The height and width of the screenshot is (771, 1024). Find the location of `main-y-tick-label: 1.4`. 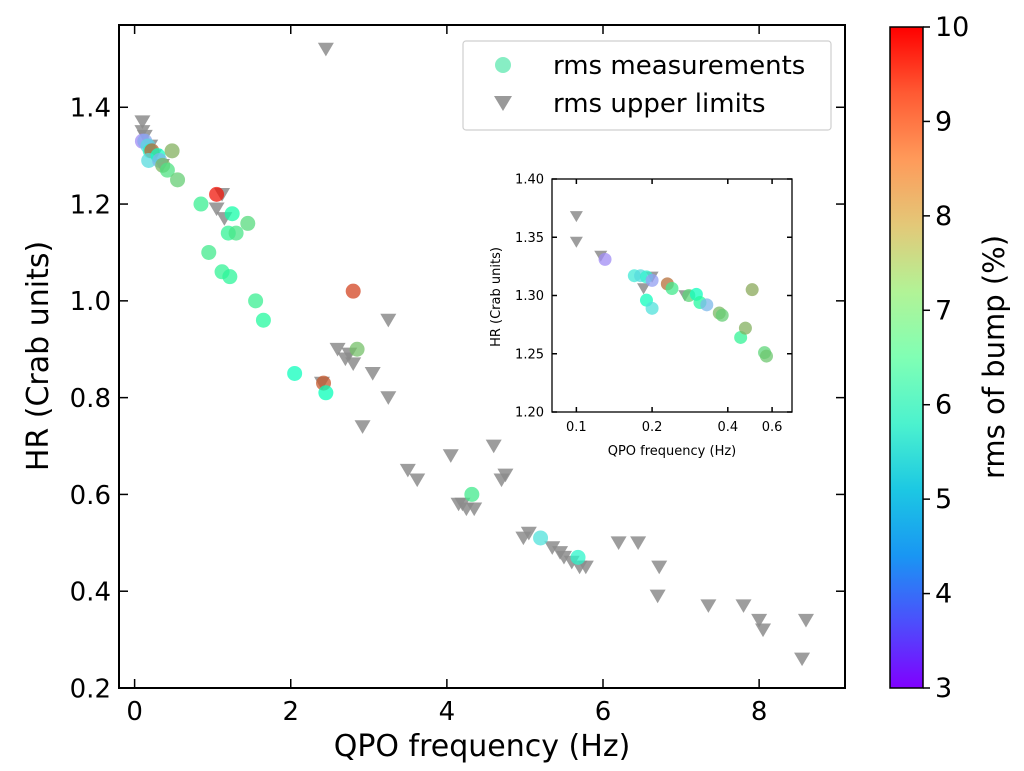

main-y-tick-label: 1.4 is located at coordinates (90, 109).